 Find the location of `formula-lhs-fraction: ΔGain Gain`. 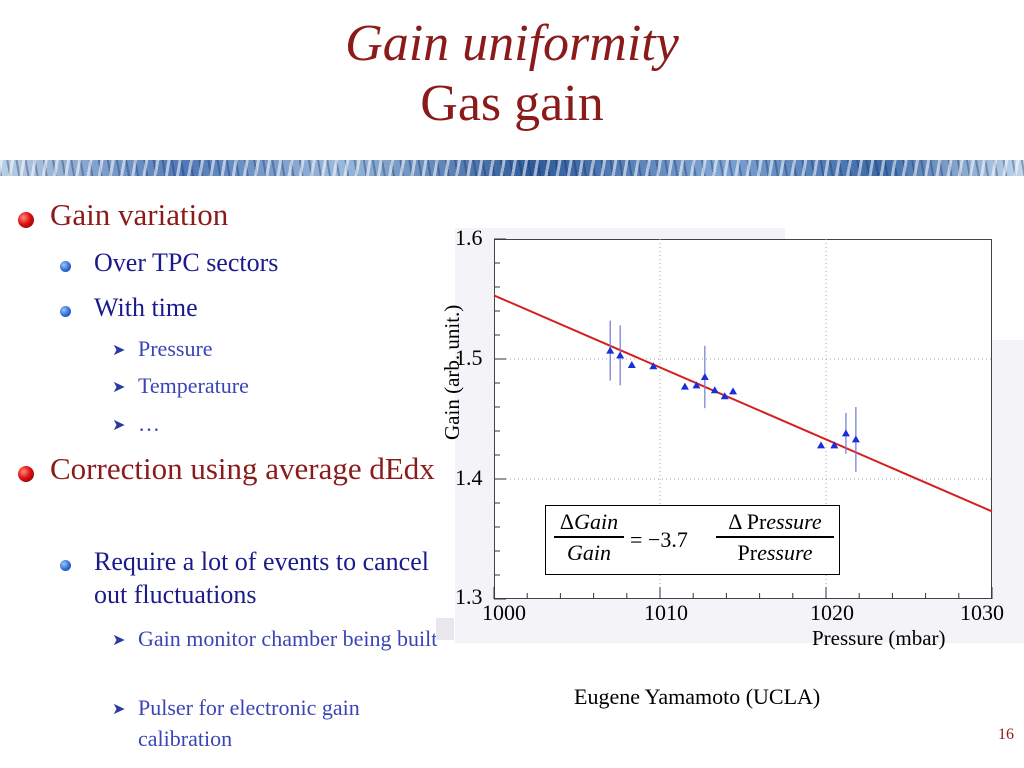

formula-lhs-fraction: ΔGain Gain is located at coordinates (589, 538).